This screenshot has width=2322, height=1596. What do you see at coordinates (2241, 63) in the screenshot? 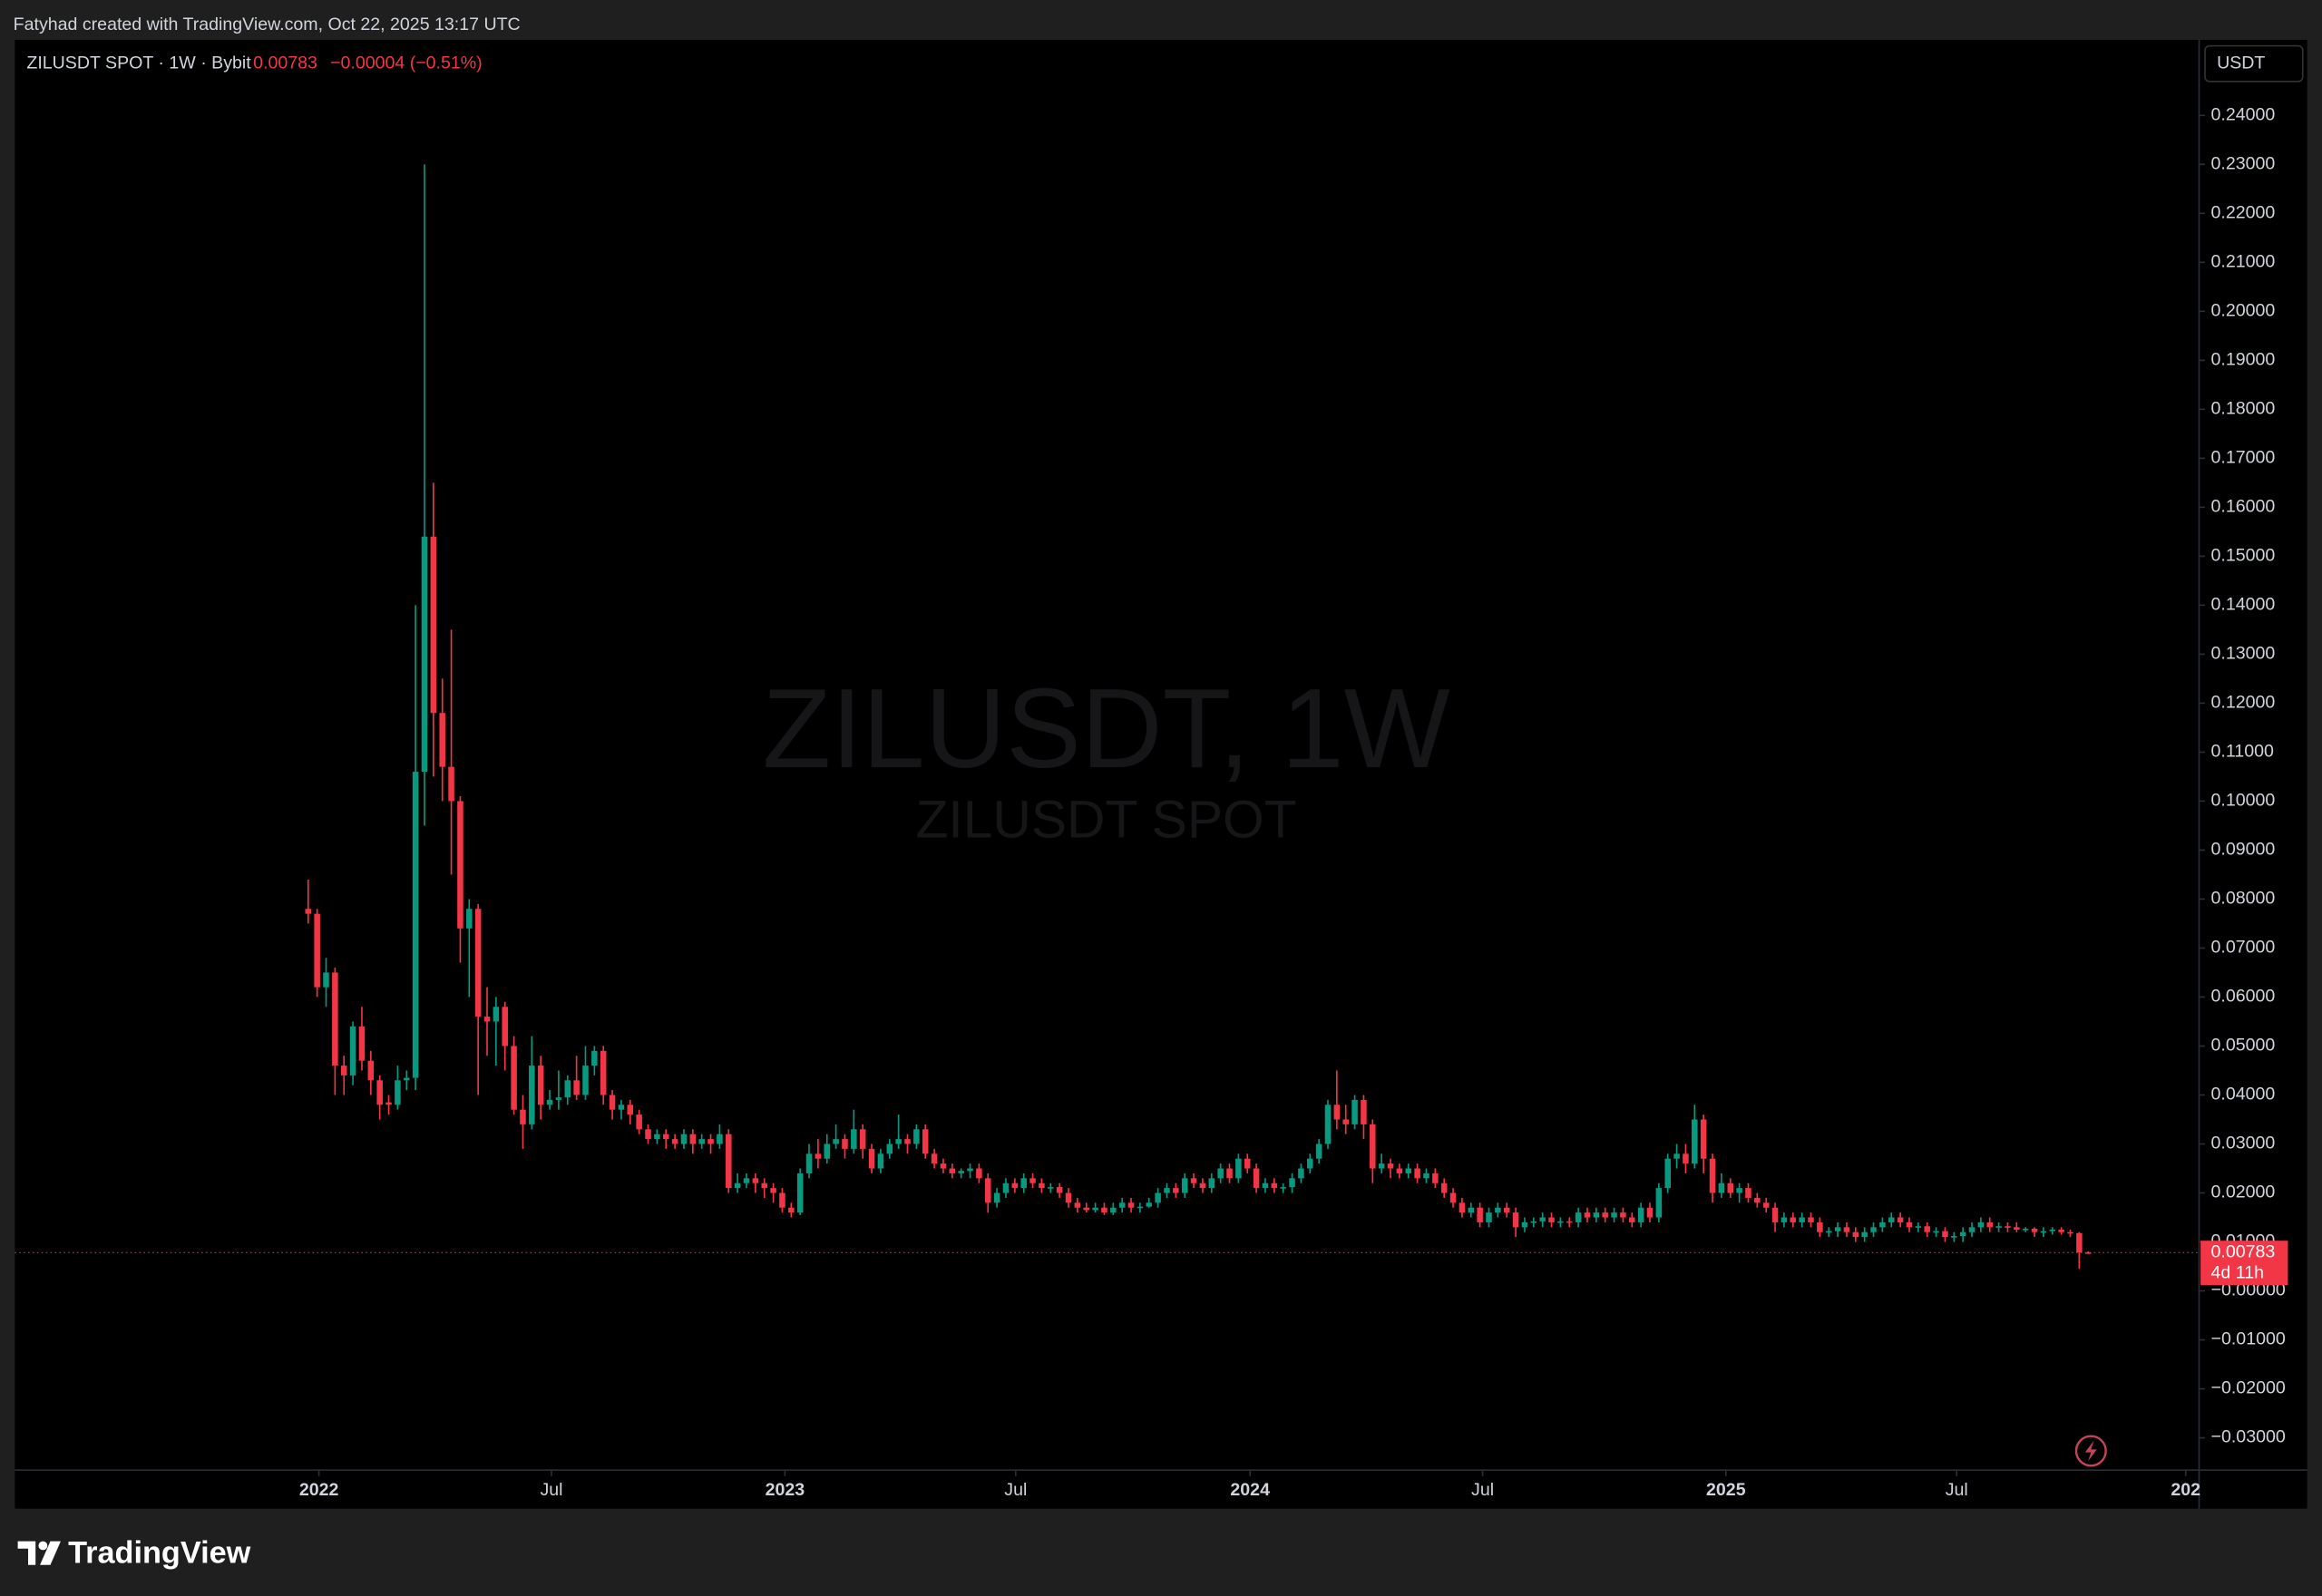
I see `currency: USDT` at bounding box center [2241, 63].